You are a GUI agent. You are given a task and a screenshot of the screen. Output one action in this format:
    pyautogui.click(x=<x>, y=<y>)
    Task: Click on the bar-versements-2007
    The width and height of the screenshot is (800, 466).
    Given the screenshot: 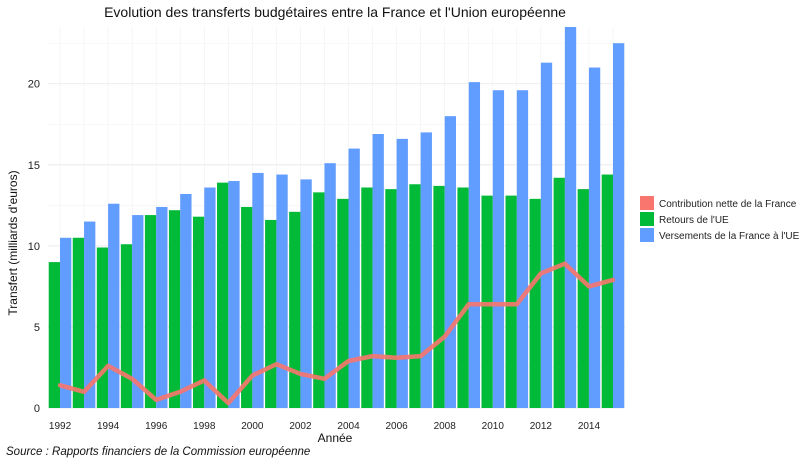 What is the action you would take?
    pyautogui.click(x=426, y=270)
    